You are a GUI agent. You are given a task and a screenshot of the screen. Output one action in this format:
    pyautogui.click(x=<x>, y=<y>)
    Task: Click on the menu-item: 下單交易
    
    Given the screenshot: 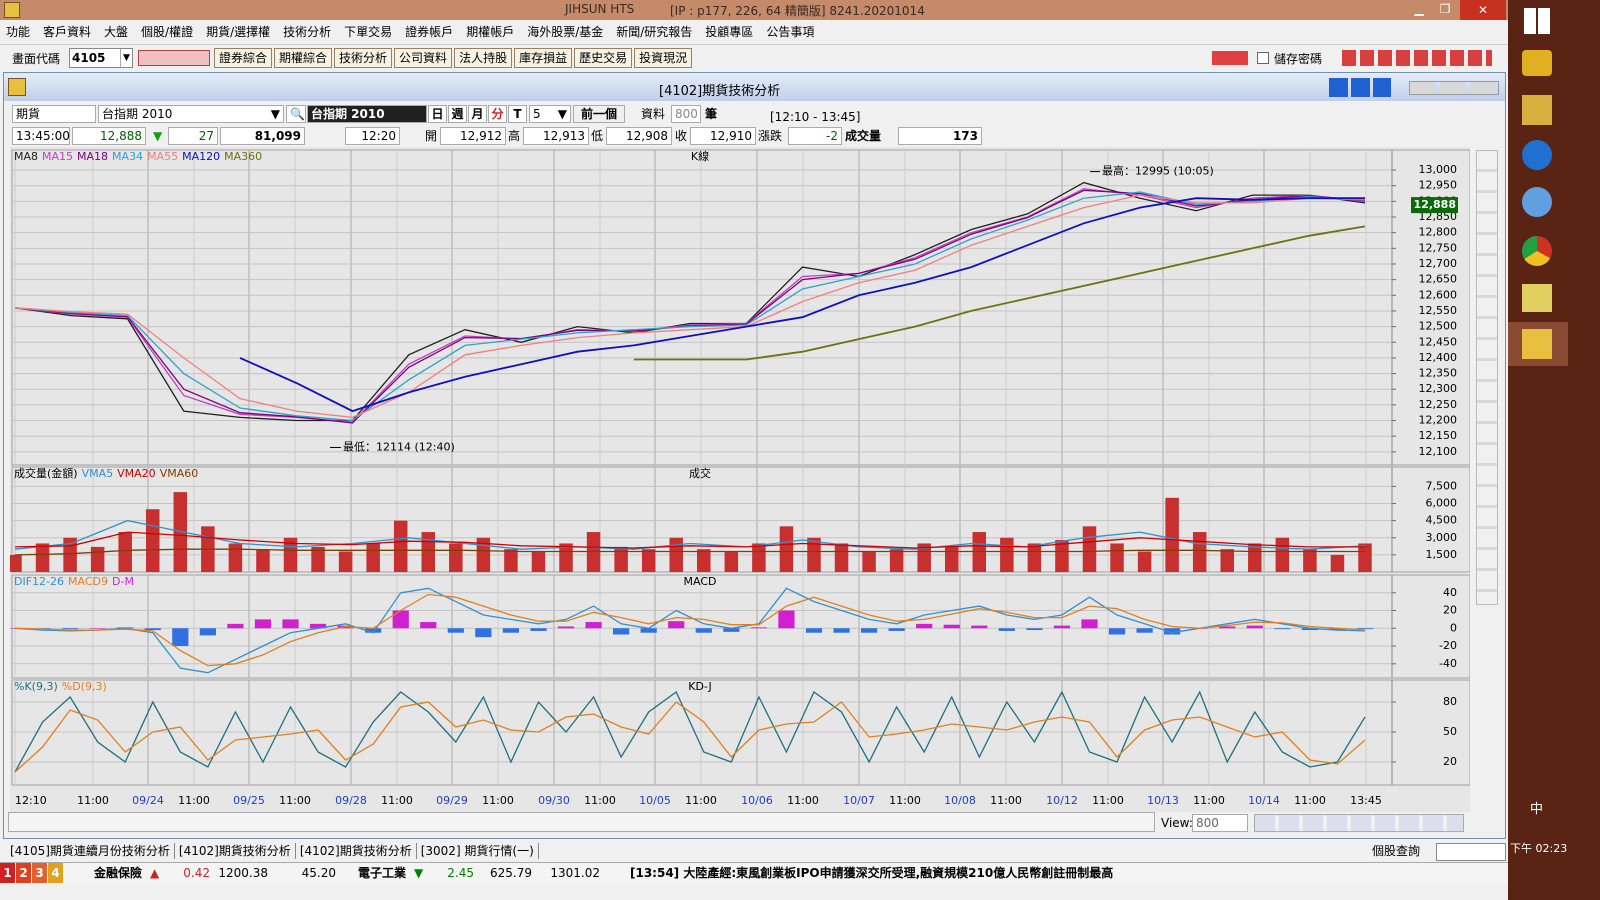 What is the action you would take?
    pyautogui.click(x=368, y=32)
    